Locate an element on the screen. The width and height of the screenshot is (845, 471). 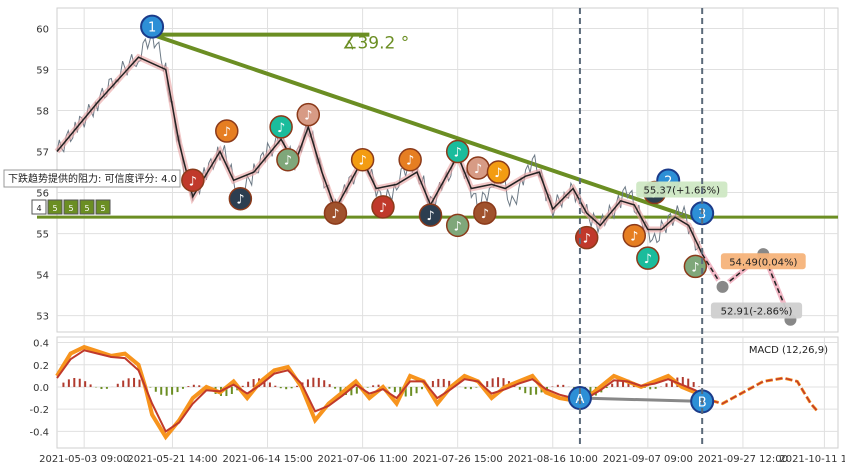
price-y-tick-label: 58 is located at coordinates (42, 112).